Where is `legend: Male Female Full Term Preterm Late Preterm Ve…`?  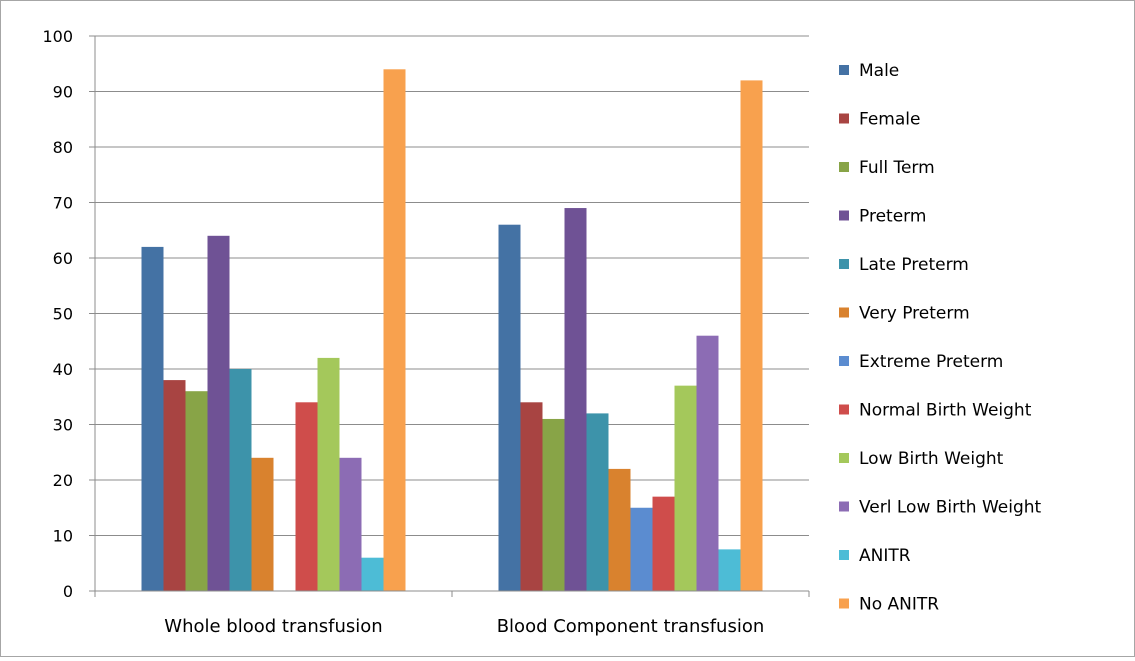
legend: Male Female Full Term Preterm Late Preterm Ve… is located at coordinates (940, 338).